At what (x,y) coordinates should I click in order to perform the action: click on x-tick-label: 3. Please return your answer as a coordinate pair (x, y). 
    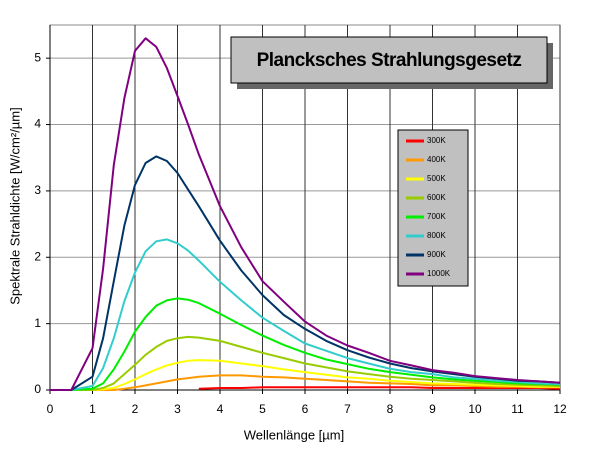
    Looking at the image, I should click on (177, 409).